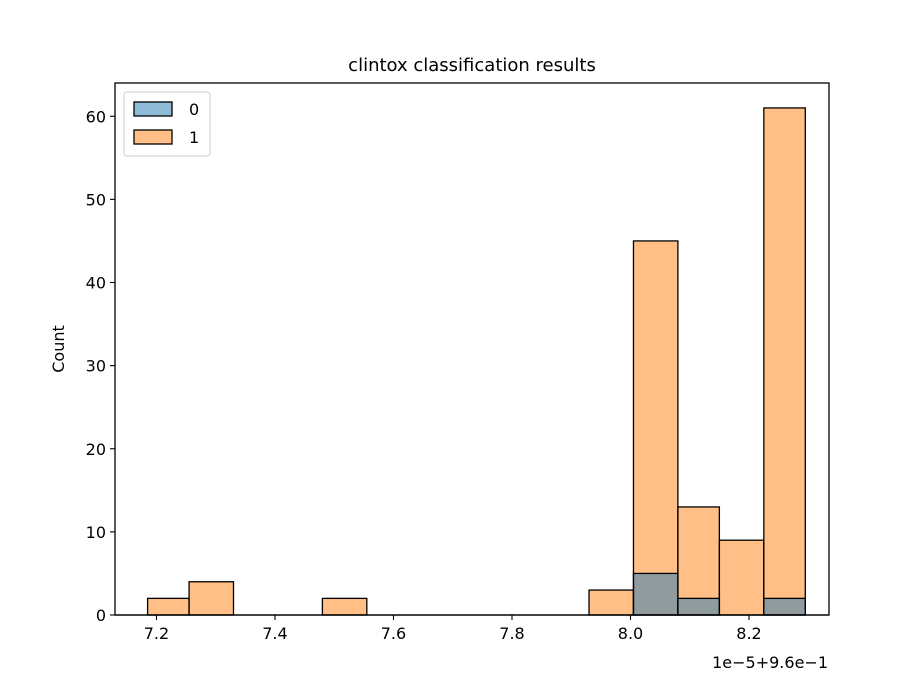 Image resolution: width=921 pixels, height=691 pixels. What do you see at coordinates (748, 633) in the screenshot?
I see `x-tick-label: 8.2` at bounding box center [748, 633].